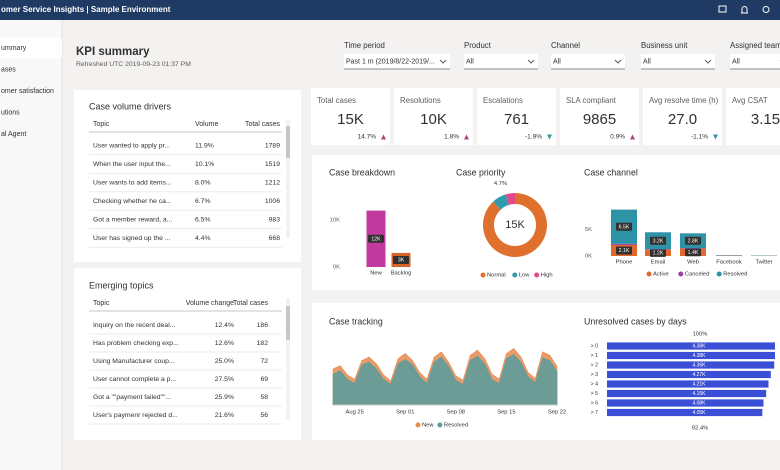 Image resolution: width=780 pixels, height=470 pixels. Describe the element at coordinates (735, 275) in the screenshot. I see `legend-label: Resolved` at that location.